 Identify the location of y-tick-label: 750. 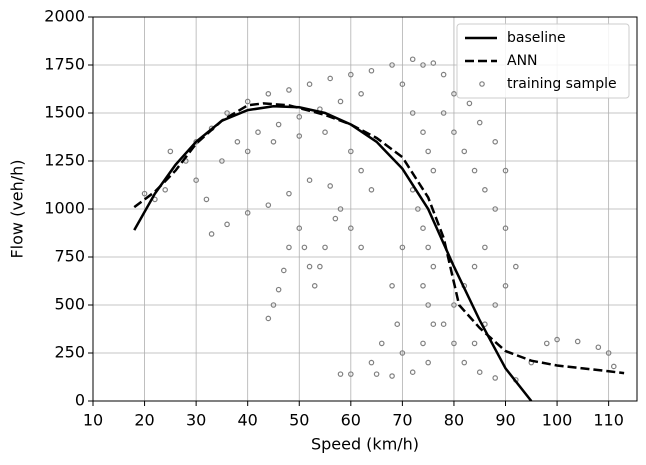
(69, 256).